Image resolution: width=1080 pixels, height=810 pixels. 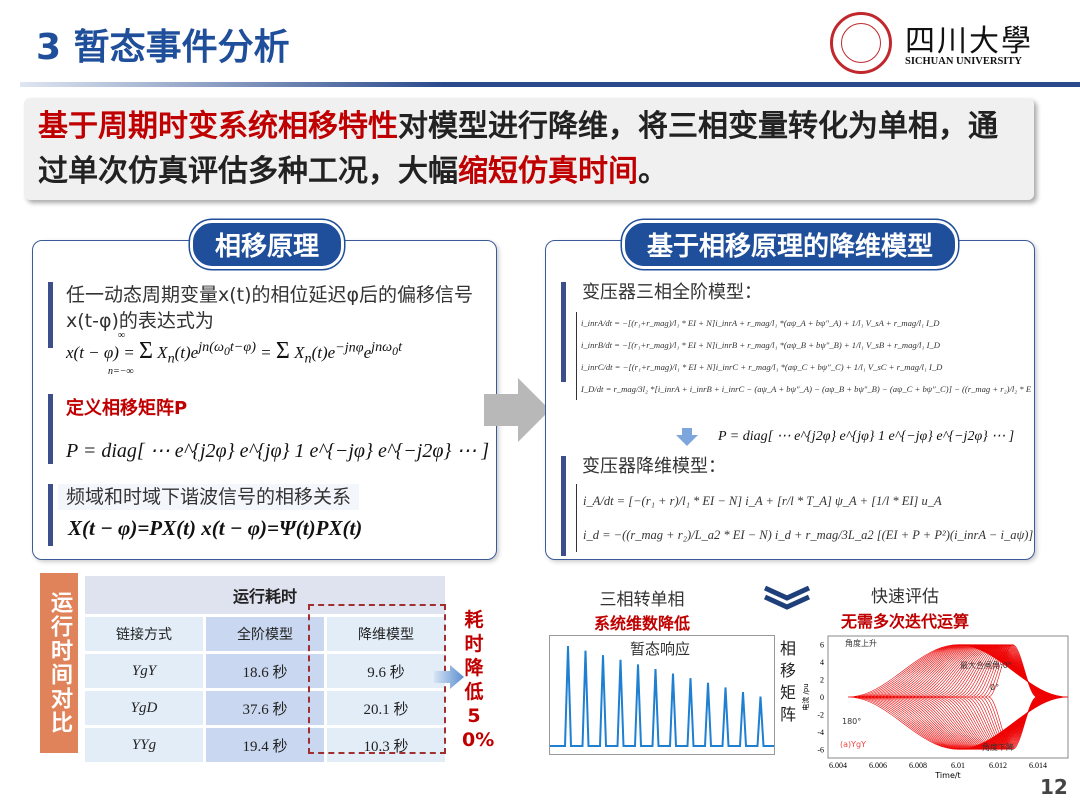 I want to click on university-seal-icon, so click(x=861, y=43).